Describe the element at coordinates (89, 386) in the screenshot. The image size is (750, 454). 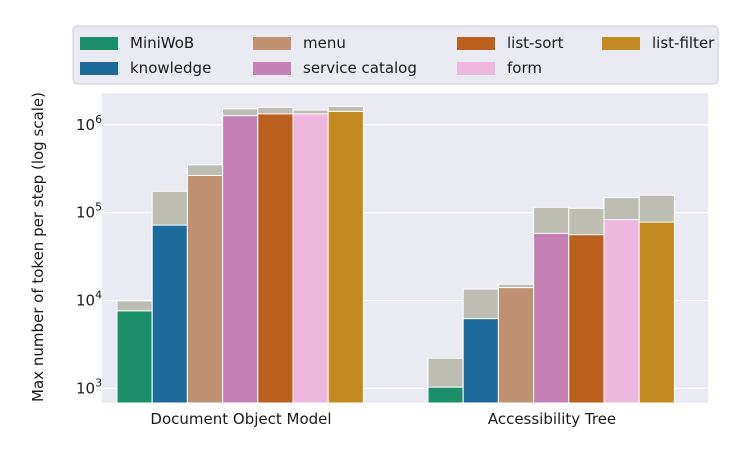
I see `y-tick-label: 10³` at that location.